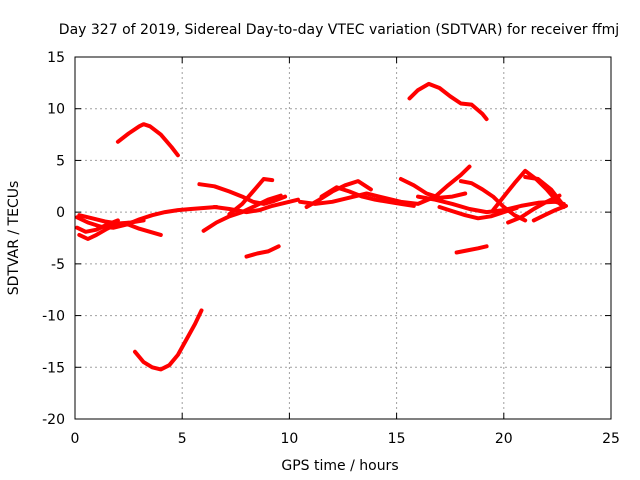  Describe the element at coordinates (53, 317) in the screenshot. I see `y-tick-label: -10` at that location.